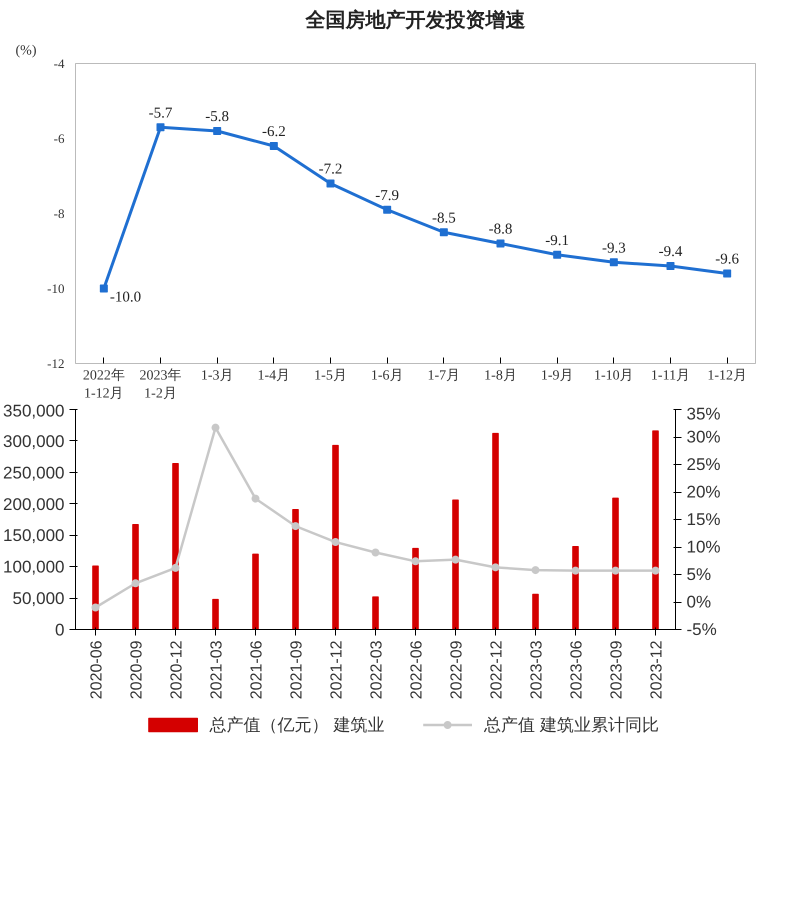  I want to click on y2-tick-label: 20%, so click(703, 492).